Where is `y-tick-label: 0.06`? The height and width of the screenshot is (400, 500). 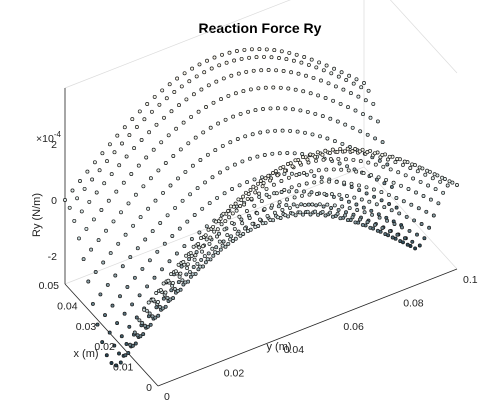
y-tick-label: 0.06 is located at coordinates (353, 327).